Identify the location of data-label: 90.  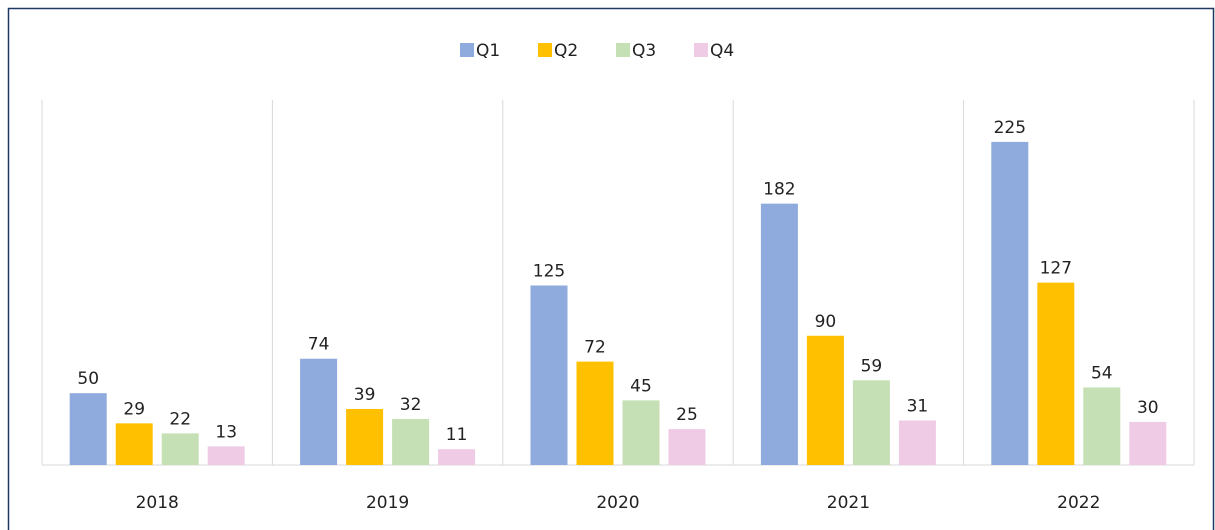
(826, 322).